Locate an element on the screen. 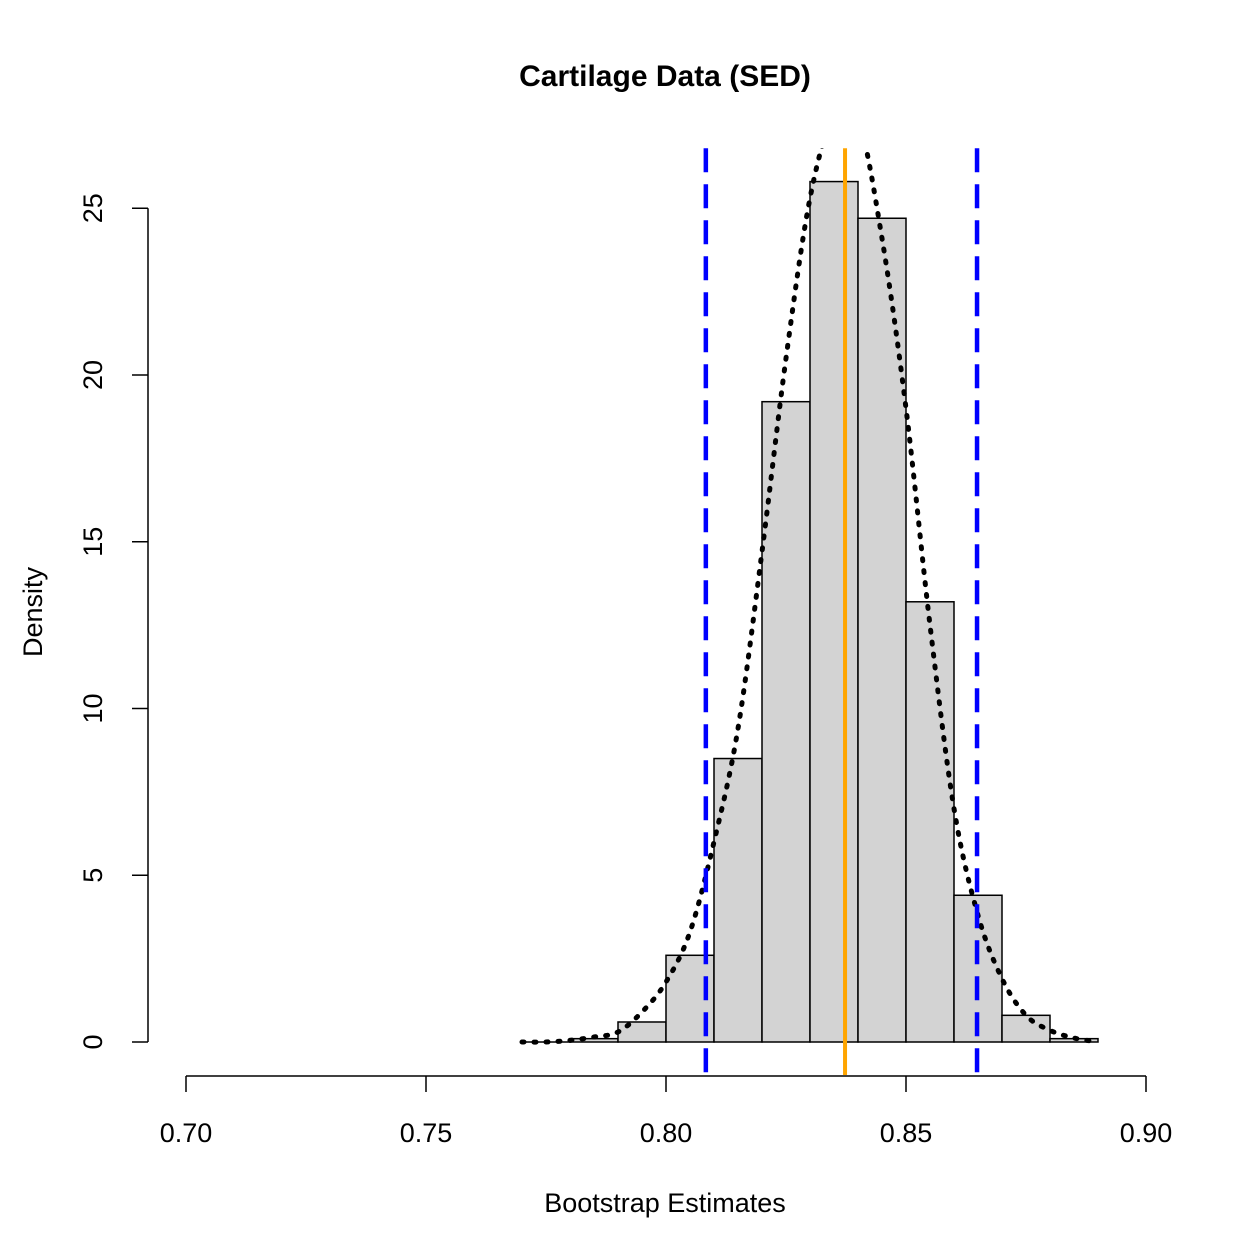 The height and width of the screenshot is (1260, 1260). x-axis-label: Bootstrap Estimates is located at coordinates (665, 1203).